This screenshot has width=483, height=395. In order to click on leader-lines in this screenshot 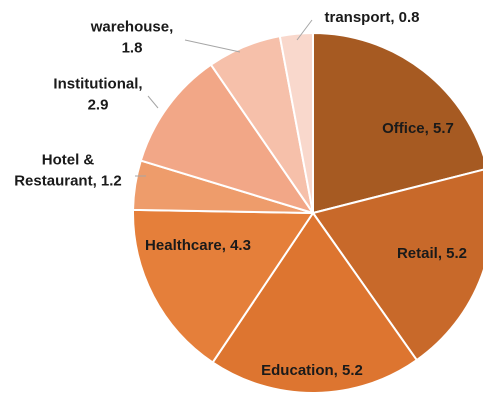, I will do `click(224, 98)`.